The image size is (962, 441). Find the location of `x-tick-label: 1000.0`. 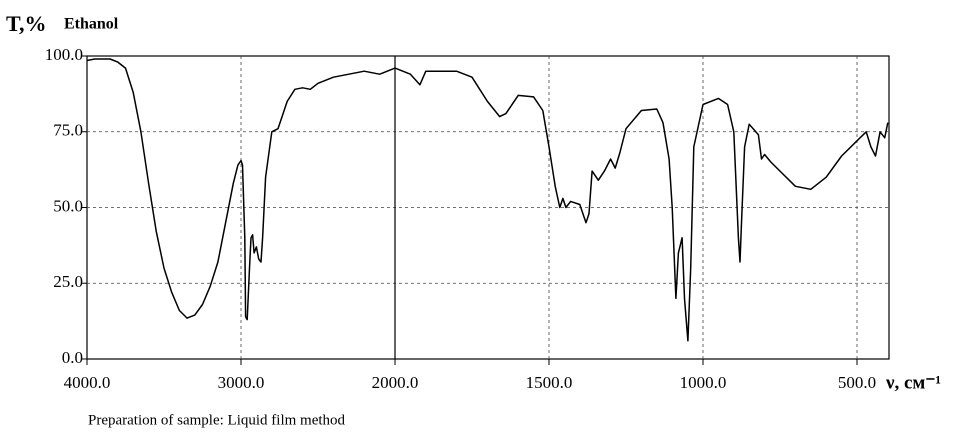

x-tick-label: 1000.0 is located at coordinates (703, 382).